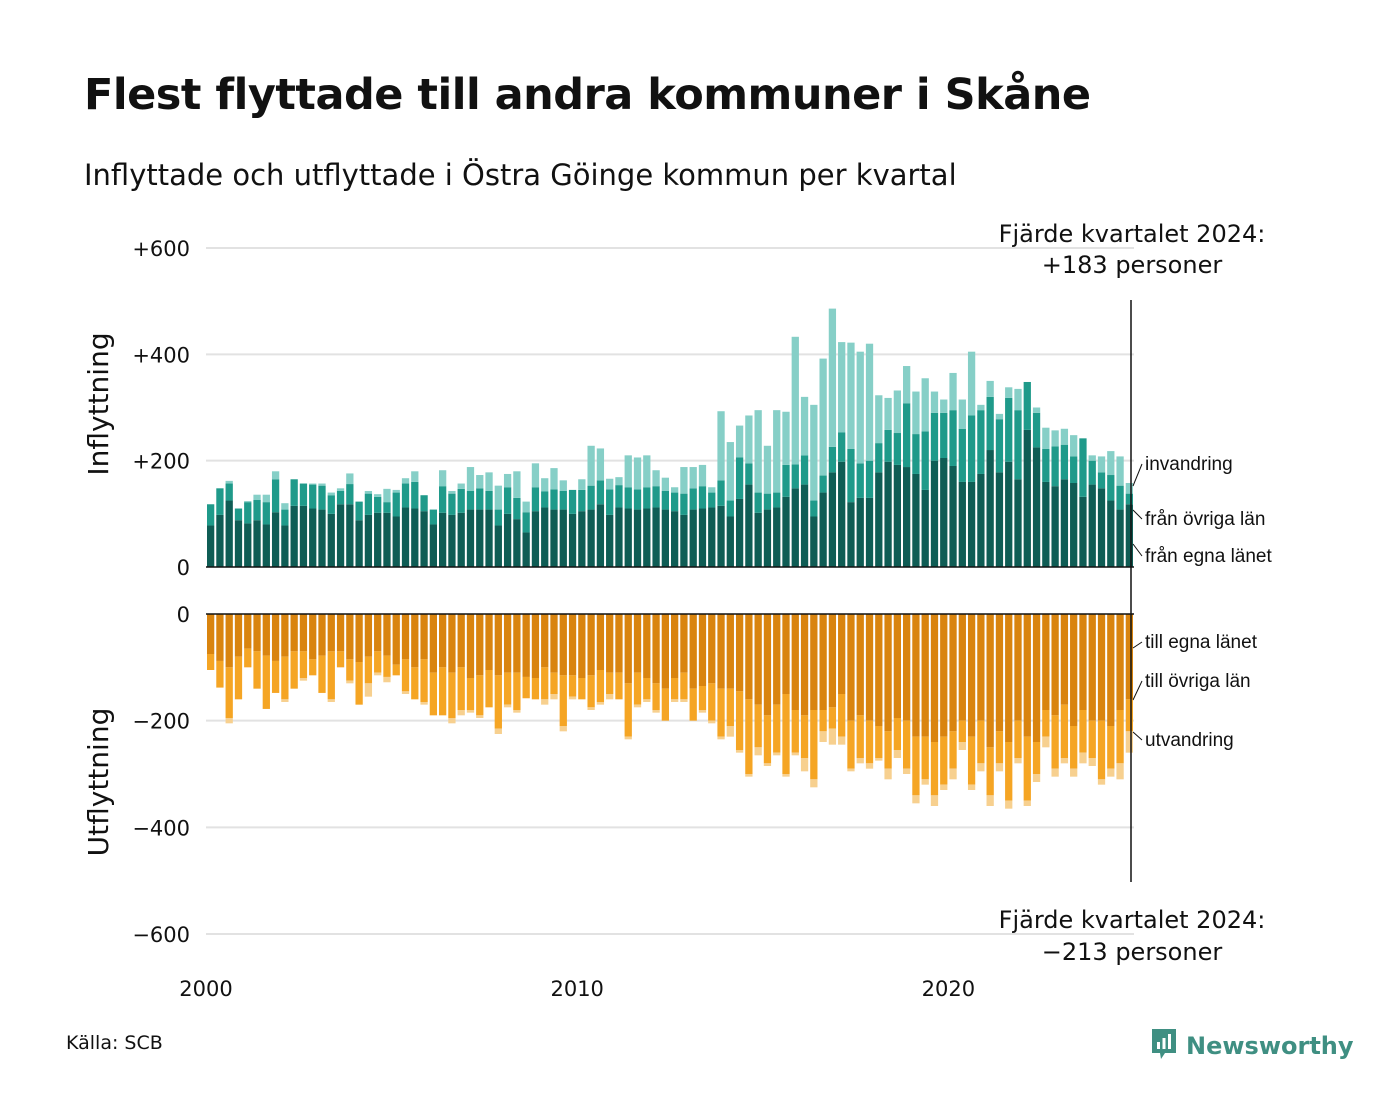 The width and height of the screenshot is (1400, 1120). Describe the element at coordinates (1137, 645) in the screenshot. I see `annotation-leader` at that location.